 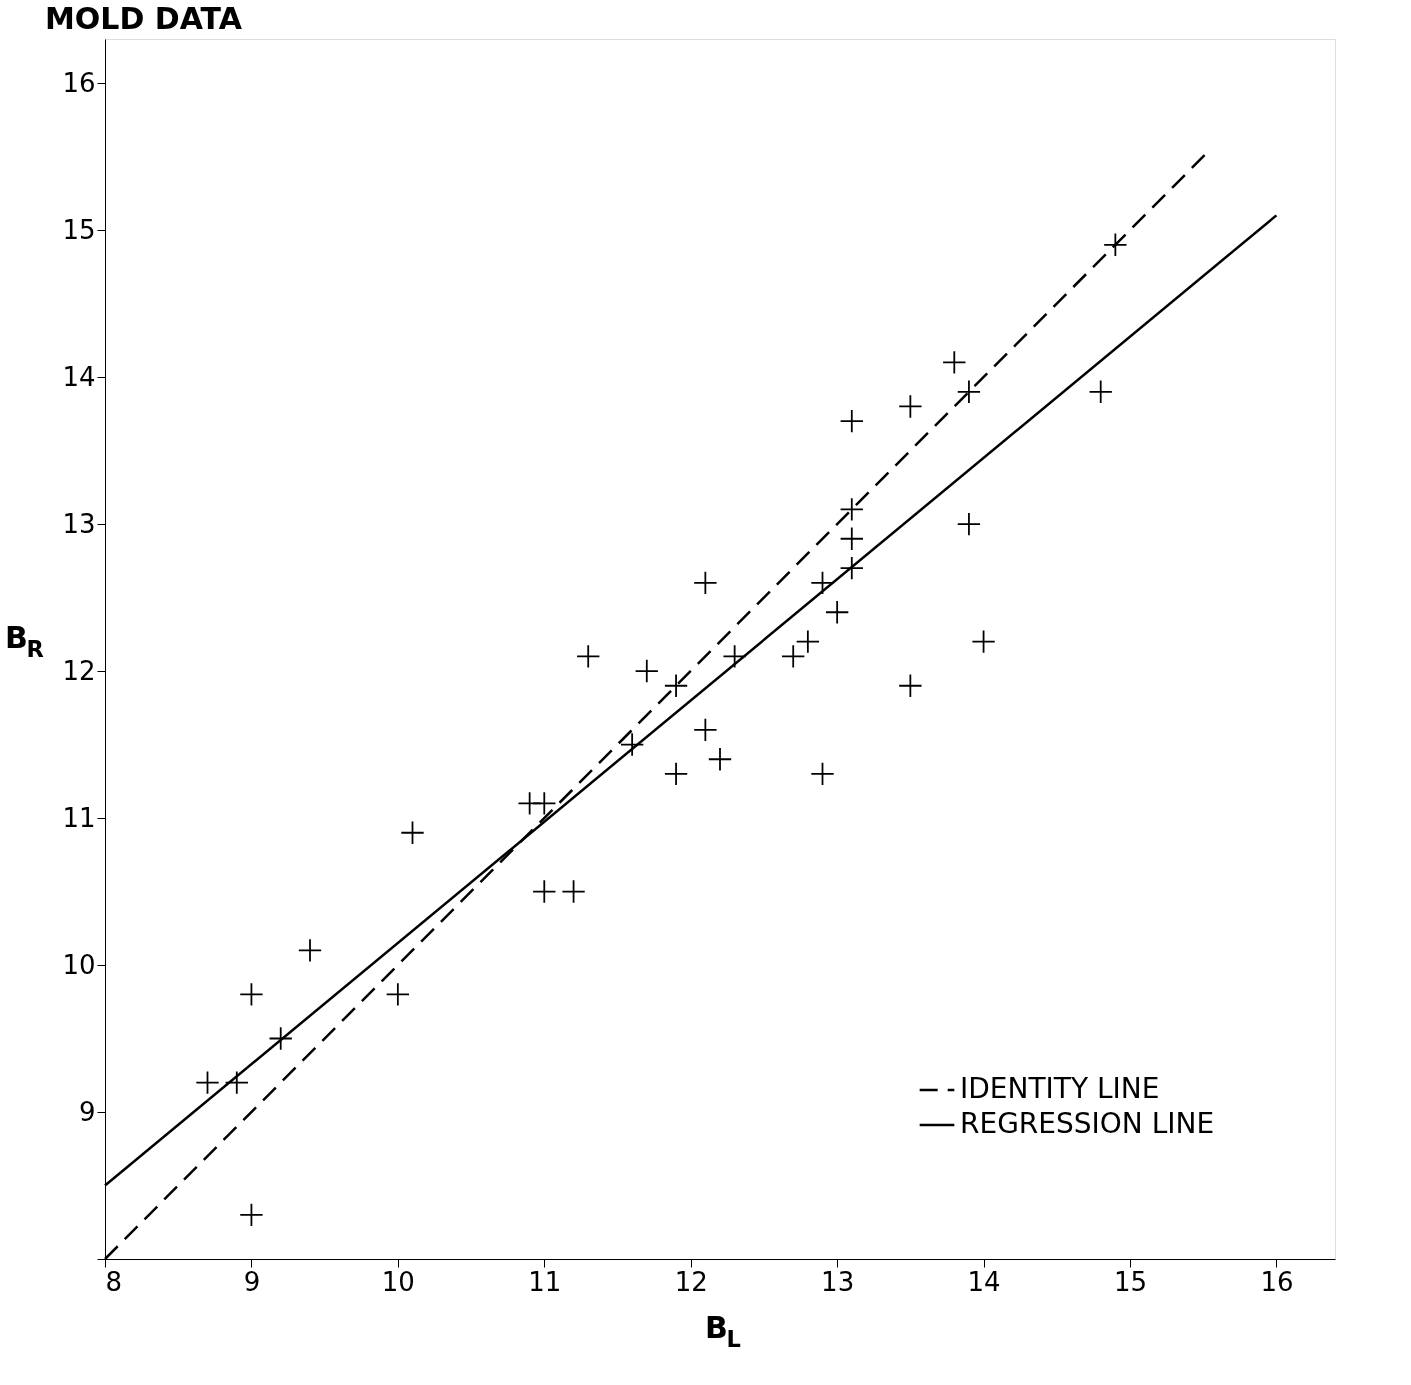 What do you see at coordinates (984, 1281) in the screenshot?
I see `x-tick-label: 14` at bounding box center [984, 1281].